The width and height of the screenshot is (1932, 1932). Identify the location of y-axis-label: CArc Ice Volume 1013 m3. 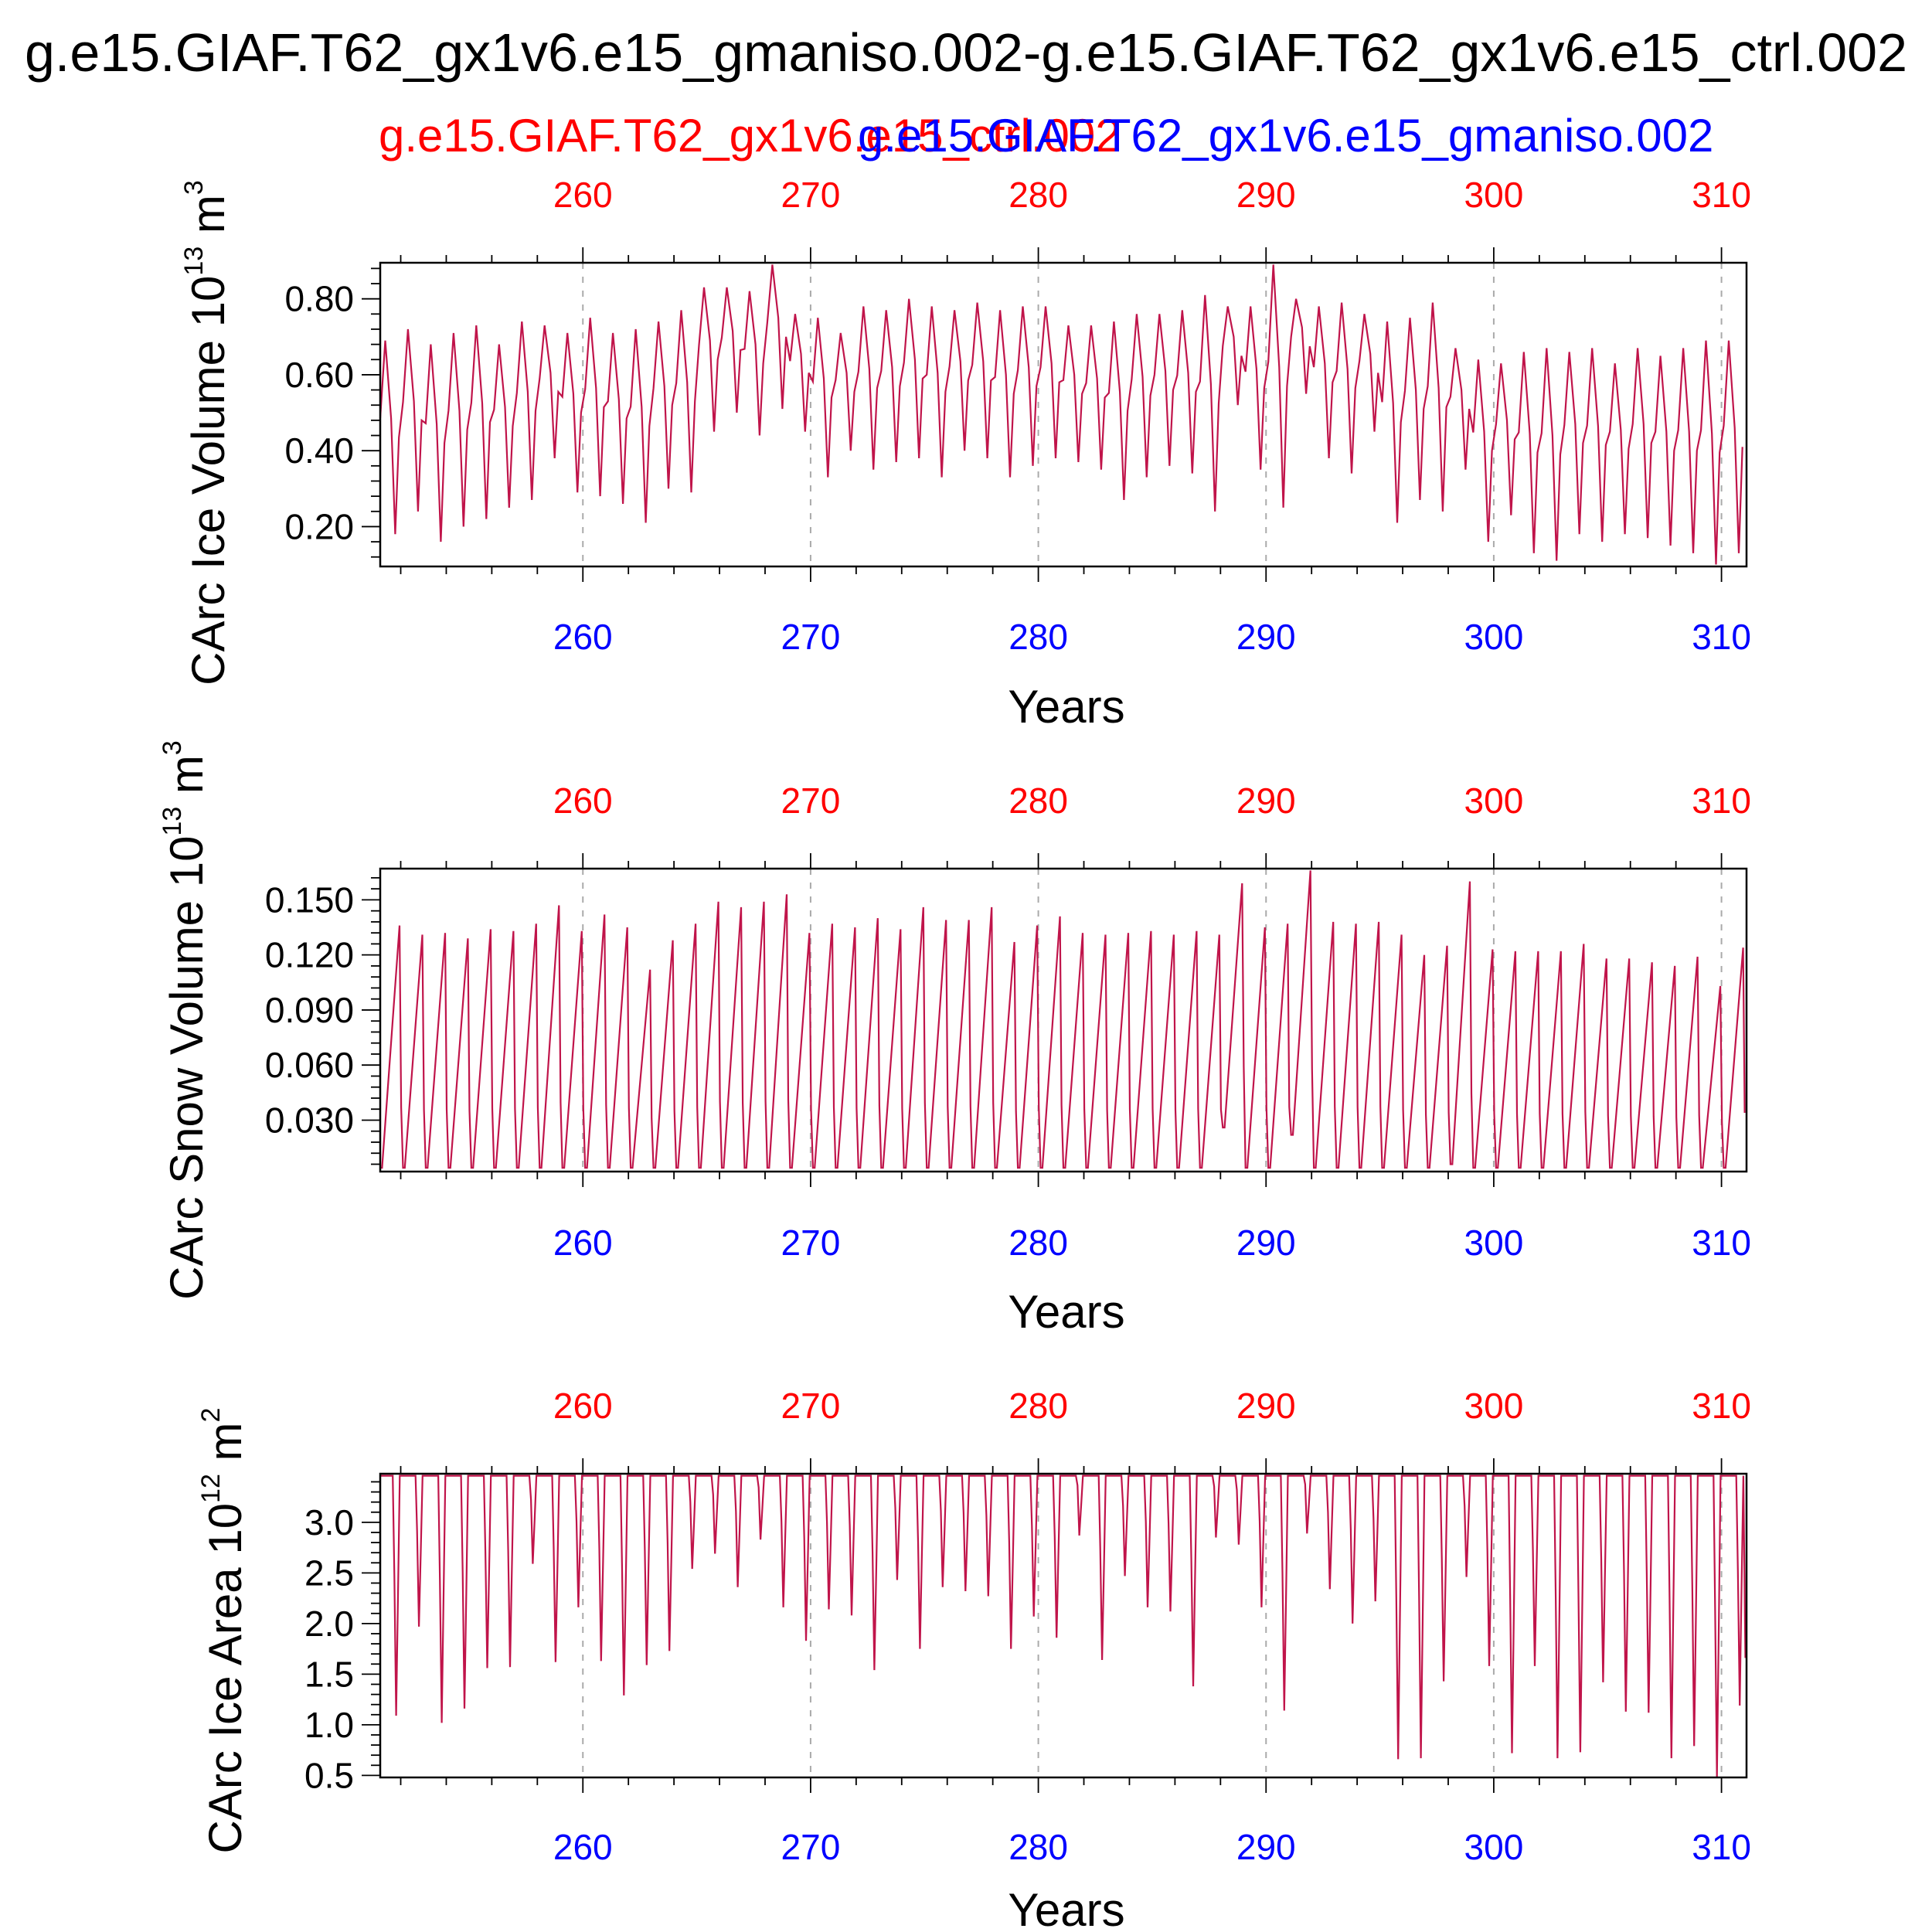
(207, 432).